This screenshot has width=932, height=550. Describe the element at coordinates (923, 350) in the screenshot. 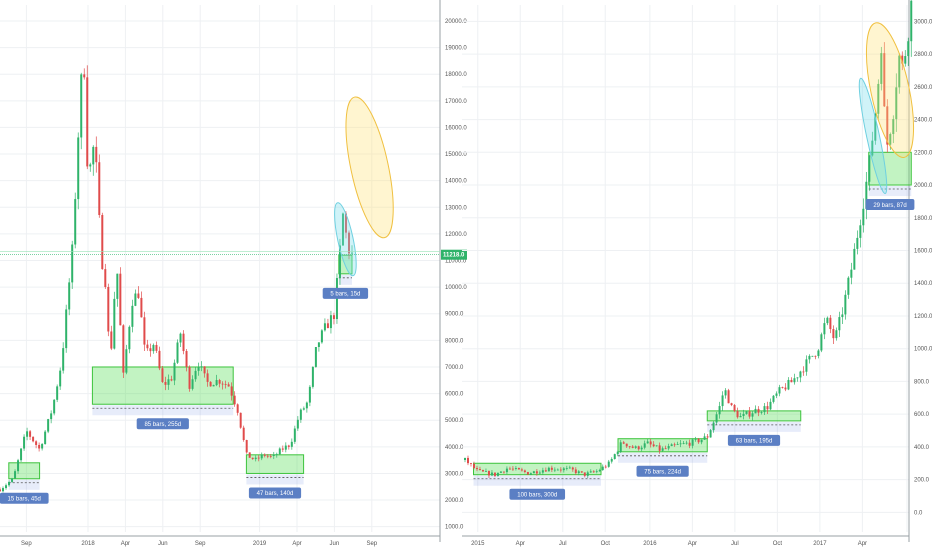

I see `y-tick-label: 1000.0` at that location.